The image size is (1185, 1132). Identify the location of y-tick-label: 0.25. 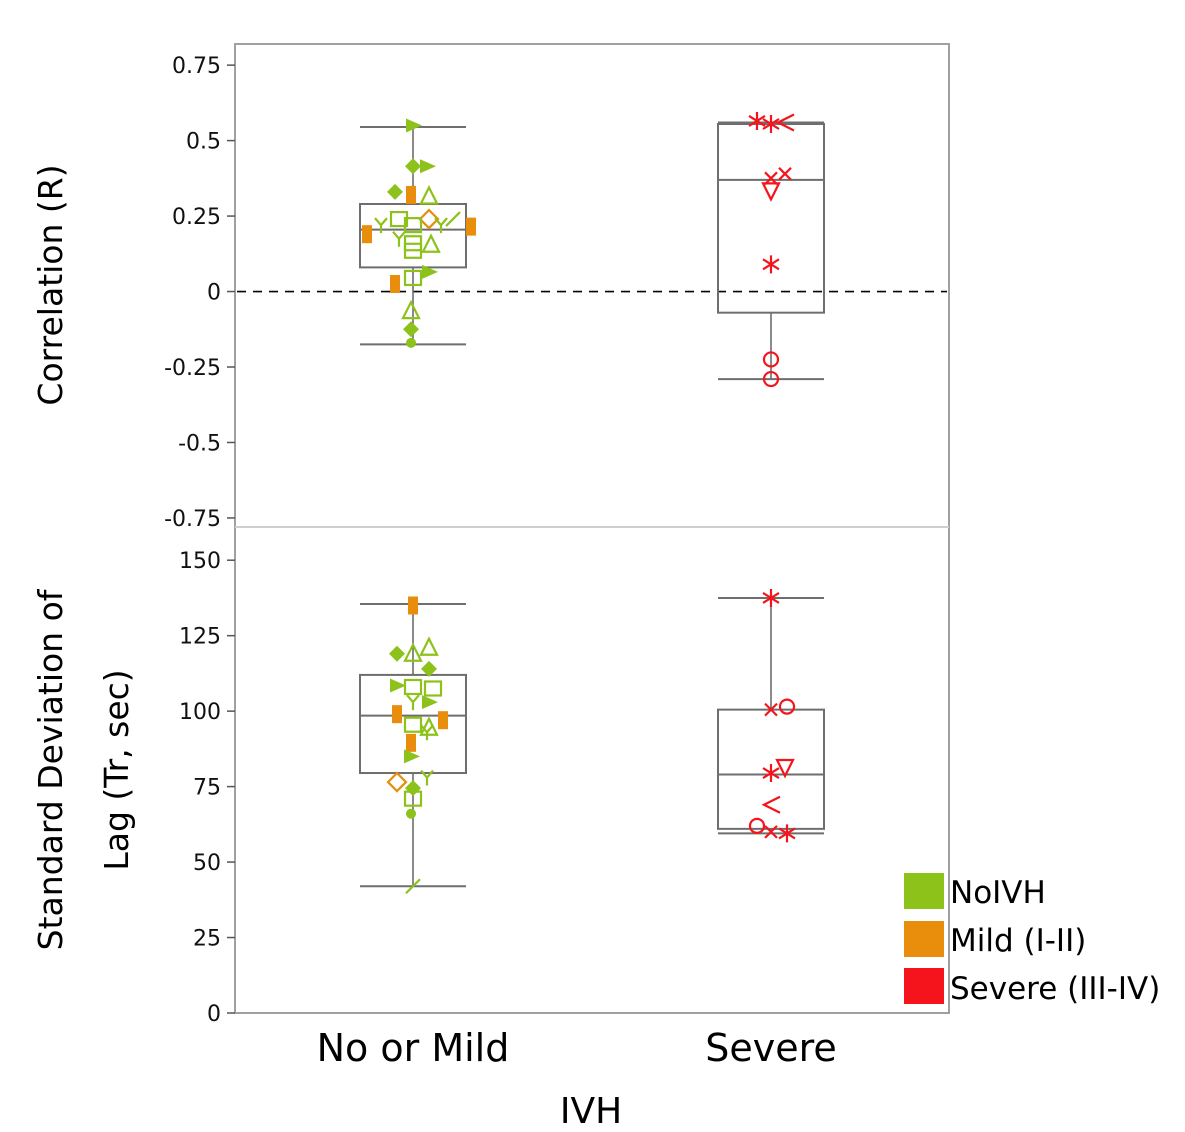
(196, 217).